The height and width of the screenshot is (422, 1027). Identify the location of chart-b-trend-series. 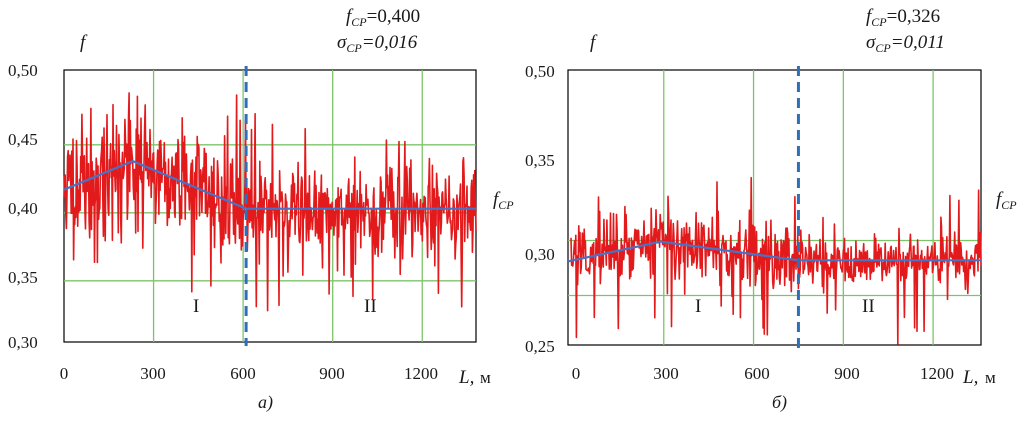
(774, 251).